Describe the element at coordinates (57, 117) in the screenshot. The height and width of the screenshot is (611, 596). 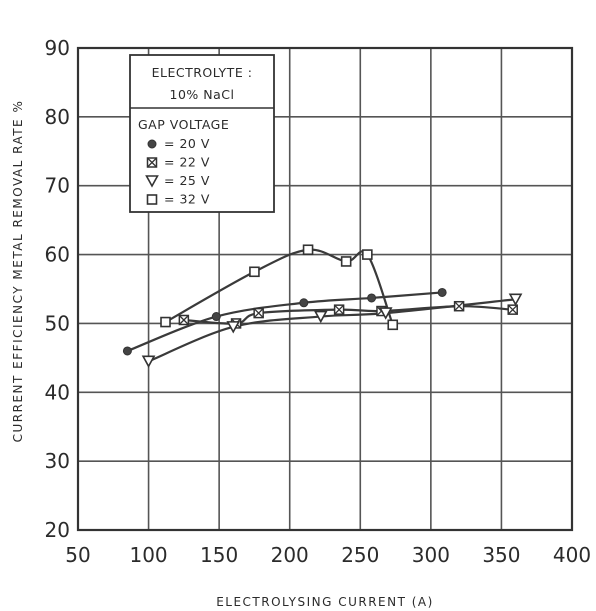
I see `y-tick-label: 80` at that location.